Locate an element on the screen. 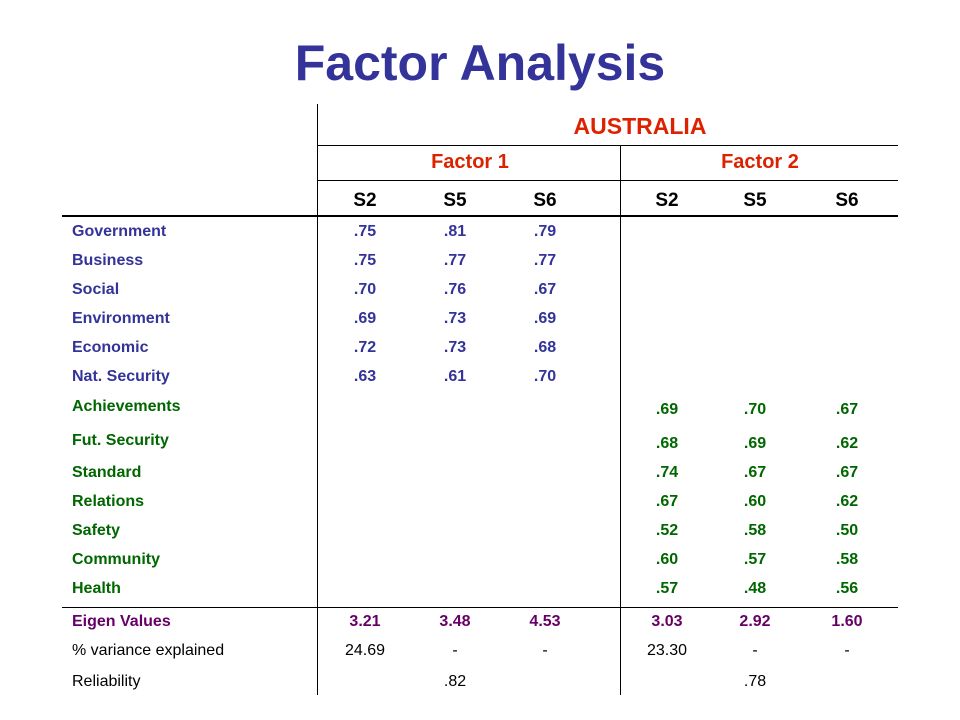 The width and height of the screenshot is (960, 720). row-label: Standard is located at coordinates (107, 472).